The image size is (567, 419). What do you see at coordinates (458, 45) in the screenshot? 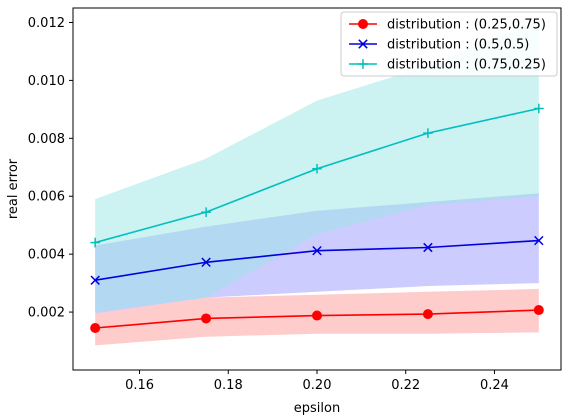
I see `legend-label-1: distribution : (0.5,0.5)` at bounding box center [458, 45].